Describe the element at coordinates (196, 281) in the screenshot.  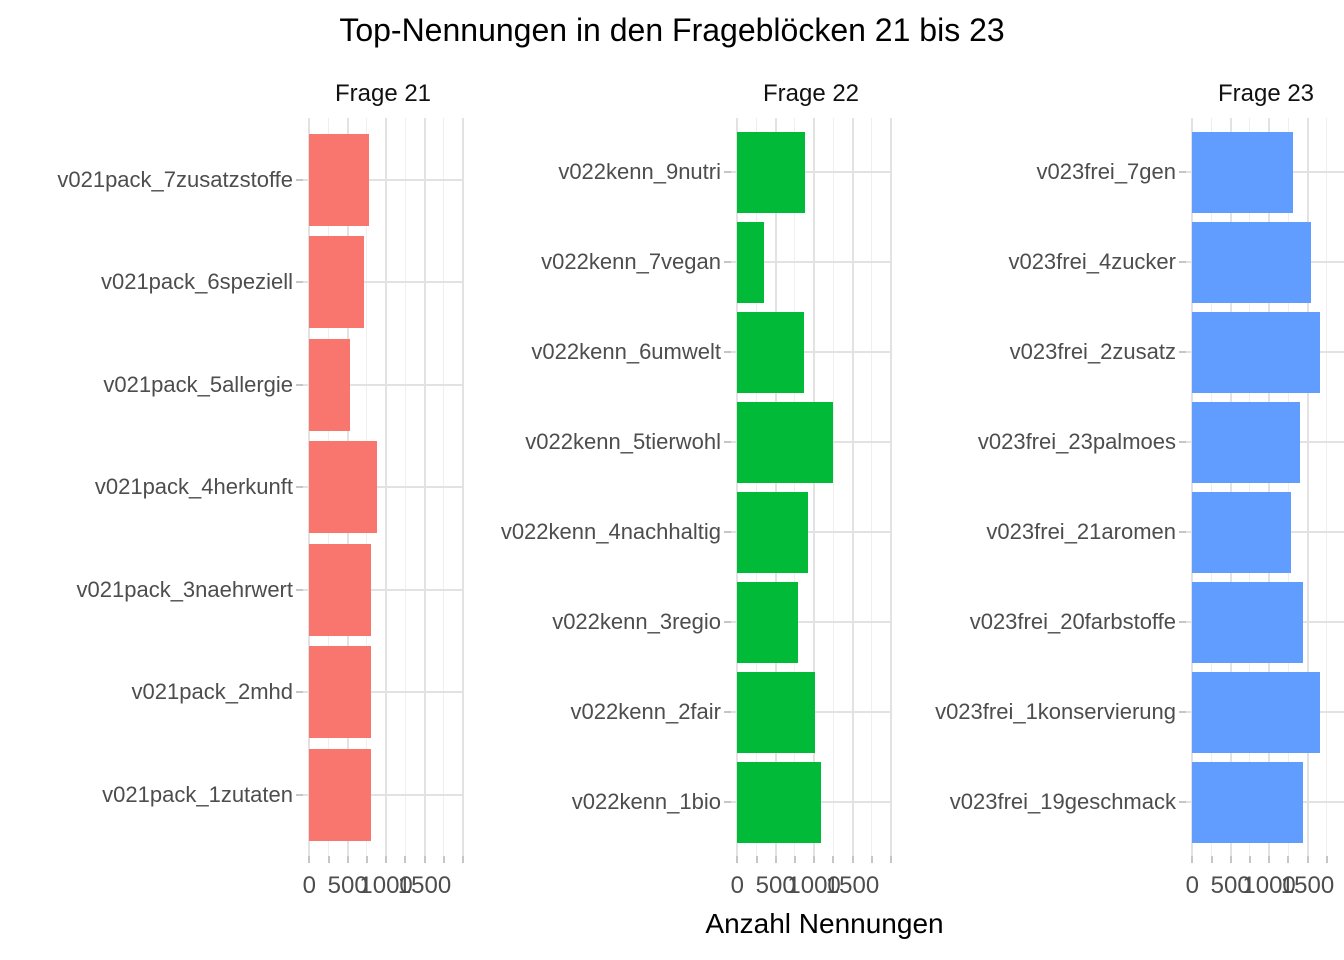
I see `category-label: v021pack_6speziell` at that location.